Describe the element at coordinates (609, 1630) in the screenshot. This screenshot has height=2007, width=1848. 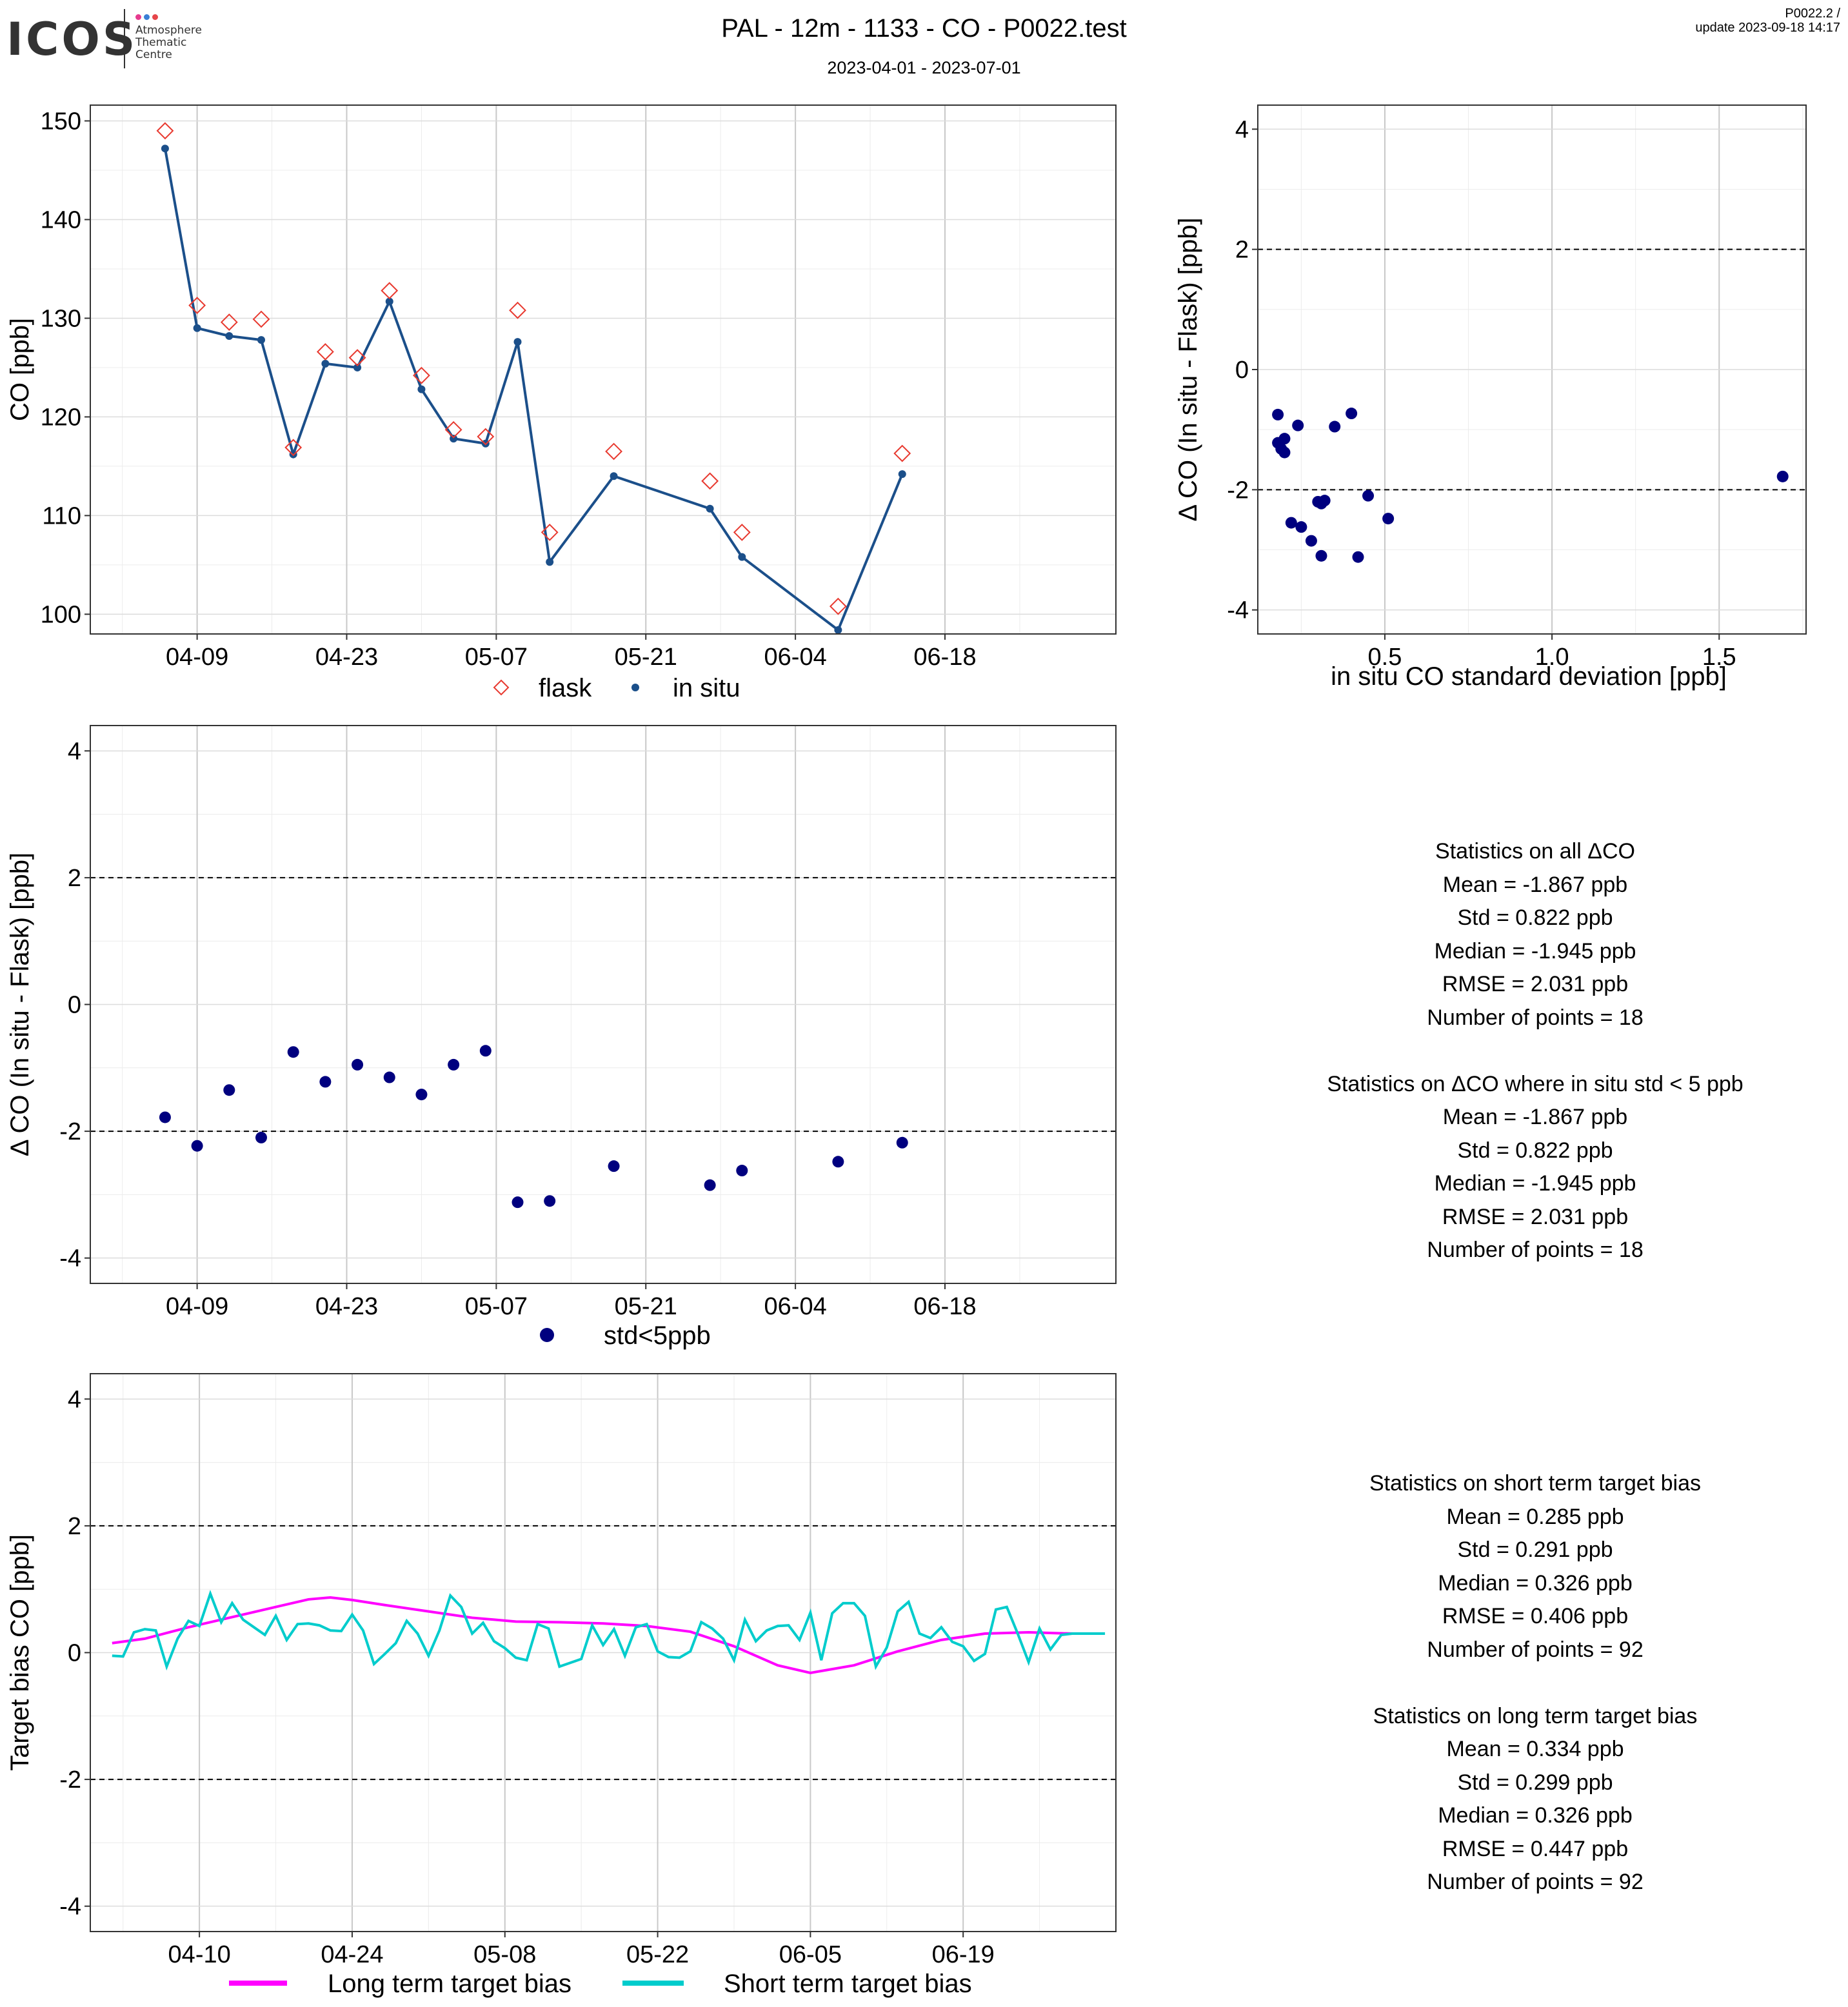
I see `short-term-bias-line` at that location.